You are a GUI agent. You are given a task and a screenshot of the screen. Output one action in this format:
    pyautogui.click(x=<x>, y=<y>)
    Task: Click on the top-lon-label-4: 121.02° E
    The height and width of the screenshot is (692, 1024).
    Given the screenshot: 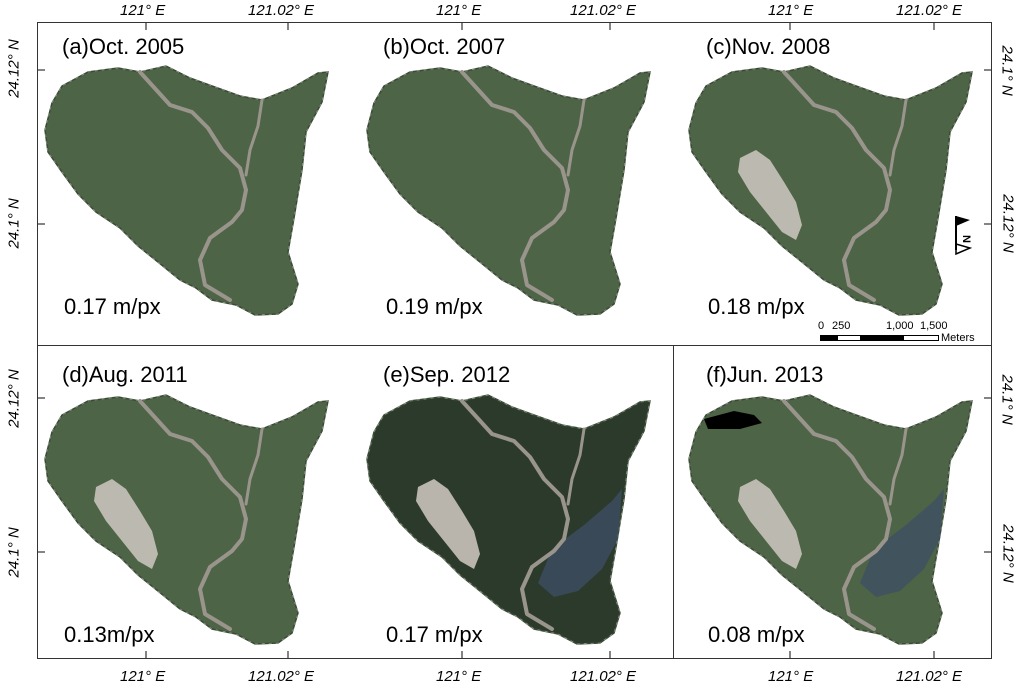 What is the action you would take?
    pyautogui.click(x=603, y=10)
    